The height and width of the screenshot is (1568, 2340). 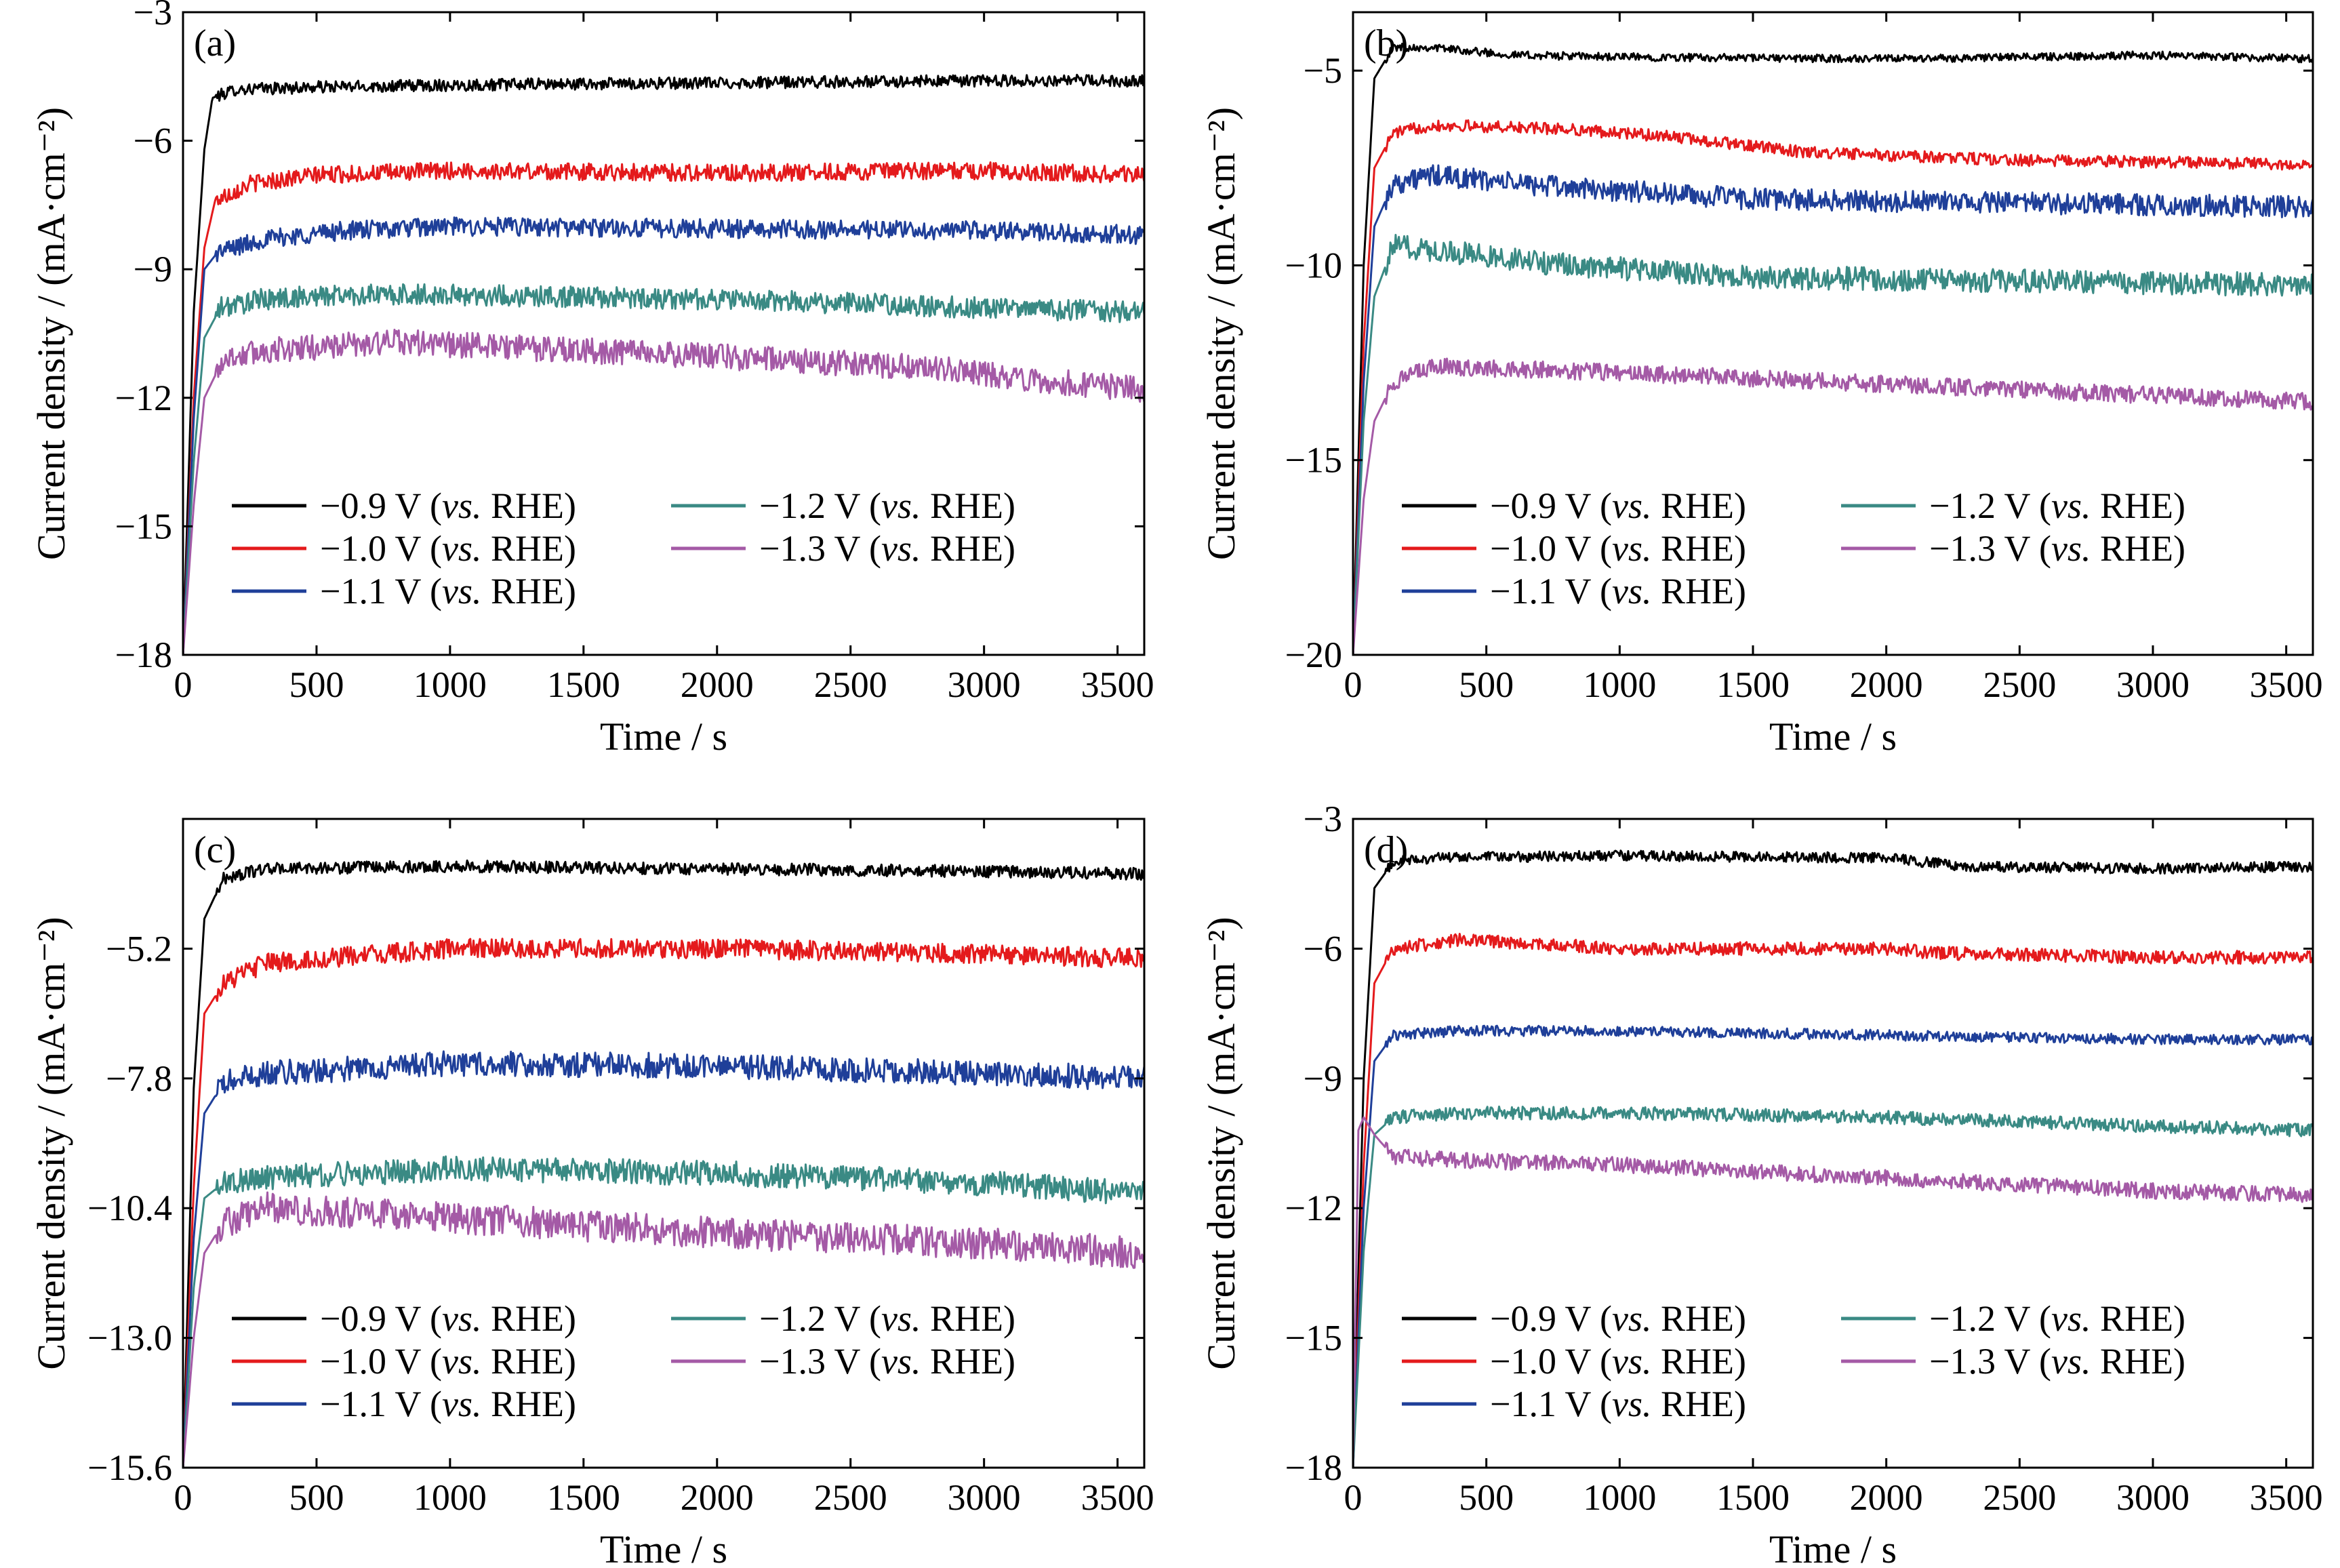 What do you see at coordinates (1386, 43) in the screenshot?
I see `panel-label: (b)` at bounding box center [1386, 43].